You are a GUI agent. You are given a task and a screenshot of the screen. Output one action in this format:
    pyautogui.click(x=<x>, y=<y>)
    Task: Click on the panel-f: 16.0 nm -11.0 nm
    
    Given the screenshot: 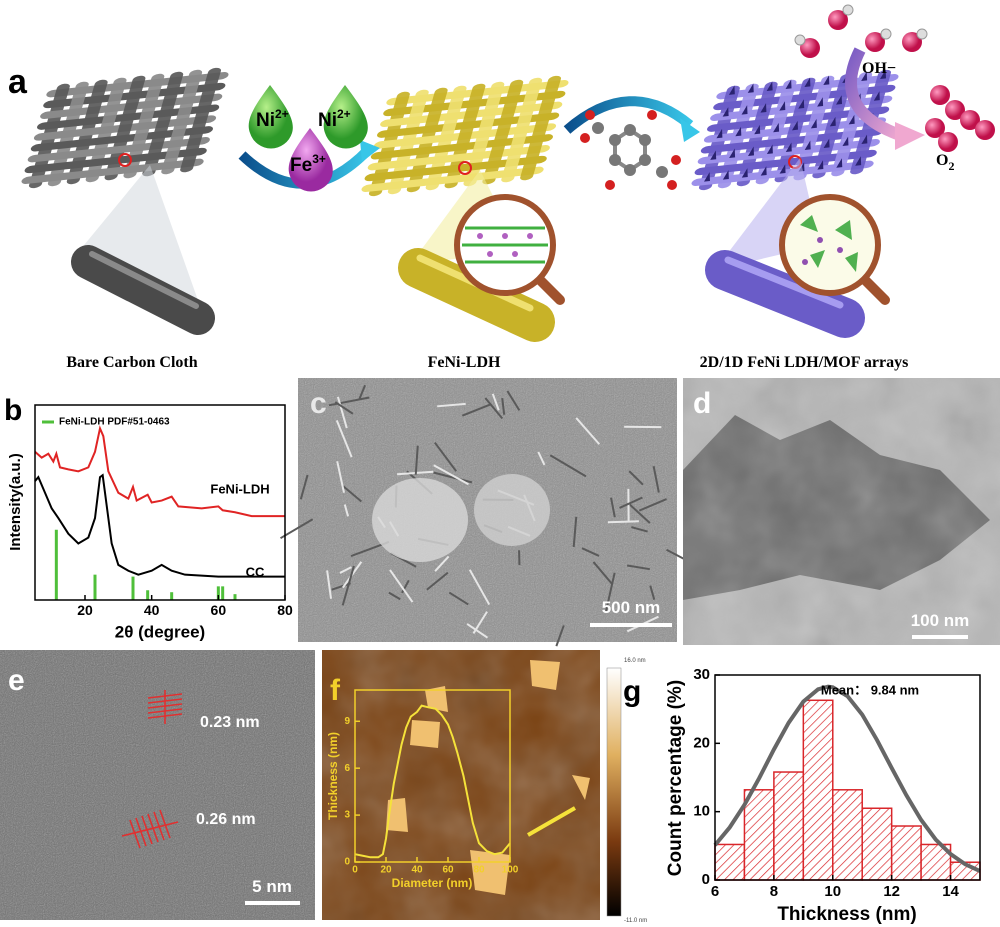 What is the action you would take?
    pyautogui.click(x=484, y=787)
    